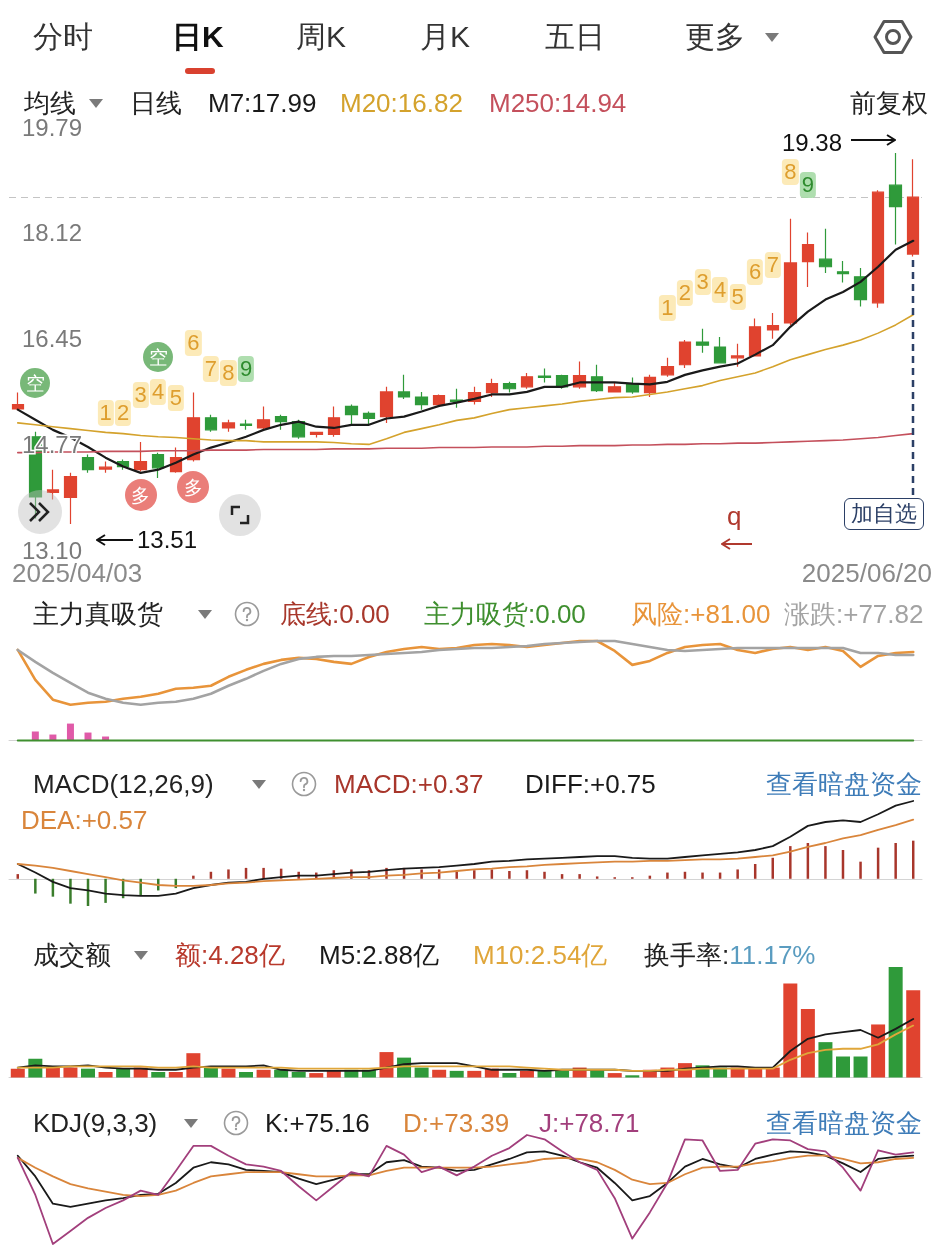 The height and width of the screenshot is (1252, 944). What do you see at coordinates (156, 103) in the screenshot?
I see `text: 日线` at bounding box center [156, 103].